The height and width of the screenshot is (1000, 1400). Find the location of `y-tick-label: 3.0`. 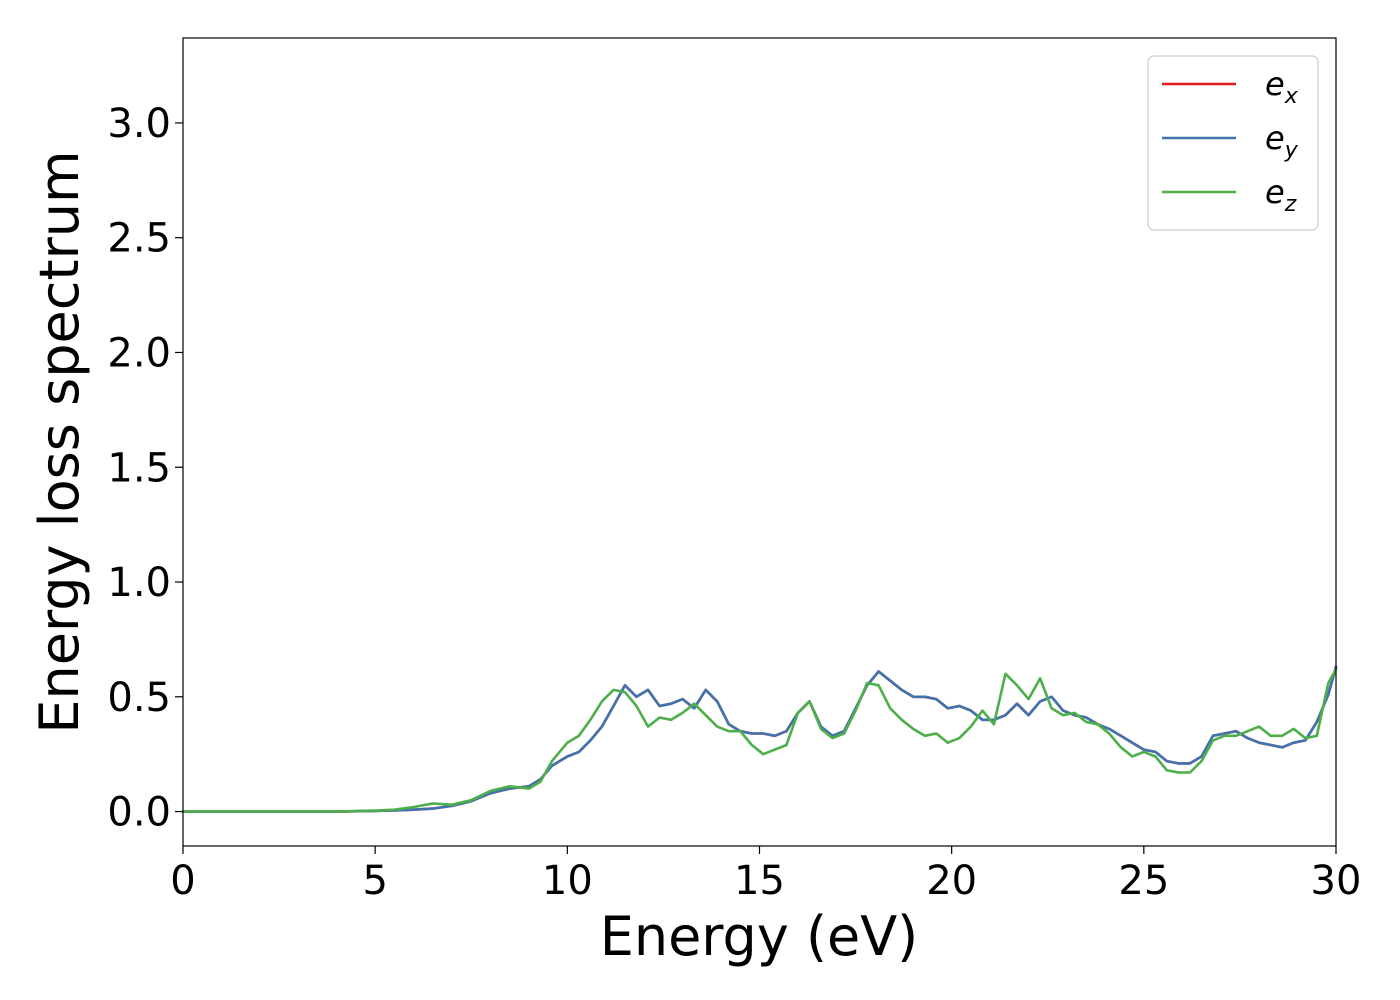

y-tick-label: 3.0 is located at coordinates (139, 124).